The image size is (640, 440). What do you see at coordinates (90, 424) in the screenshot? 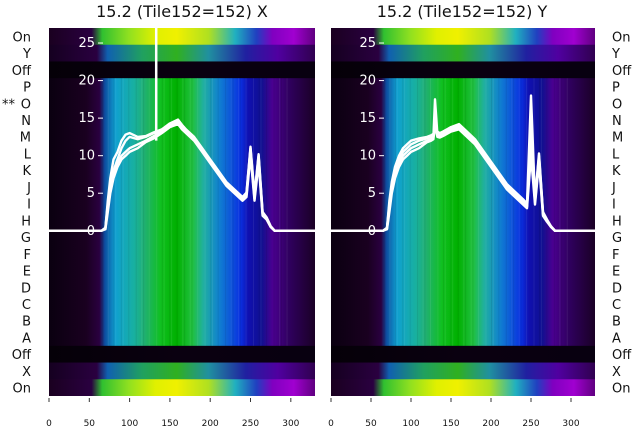
I see `x-tick-label: 50` at bounding box center [90, 424].